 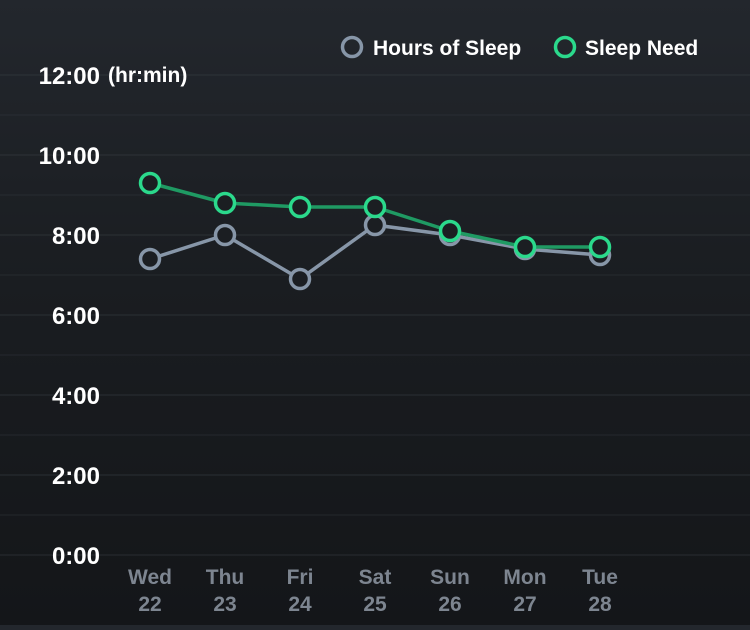 What do you see at coordinates (352, 47) in the screenshot?
I see `legend-marker-hours-of-sleep` at bounding box center [352, 47].